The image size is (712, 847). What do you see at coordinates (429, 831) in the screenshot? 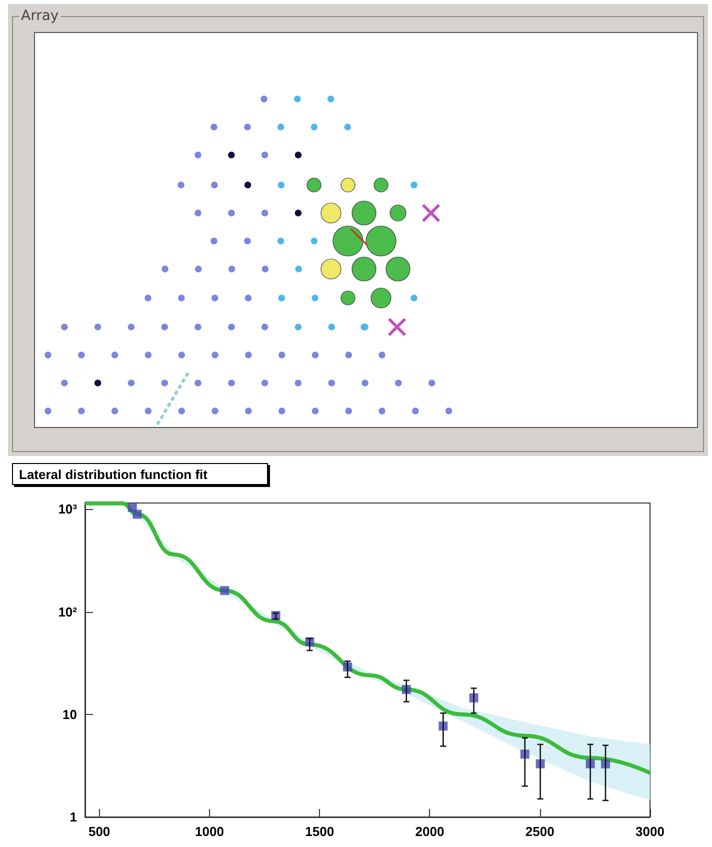
I see `x-tick-label: 2000` at bounding box center [429, 831].